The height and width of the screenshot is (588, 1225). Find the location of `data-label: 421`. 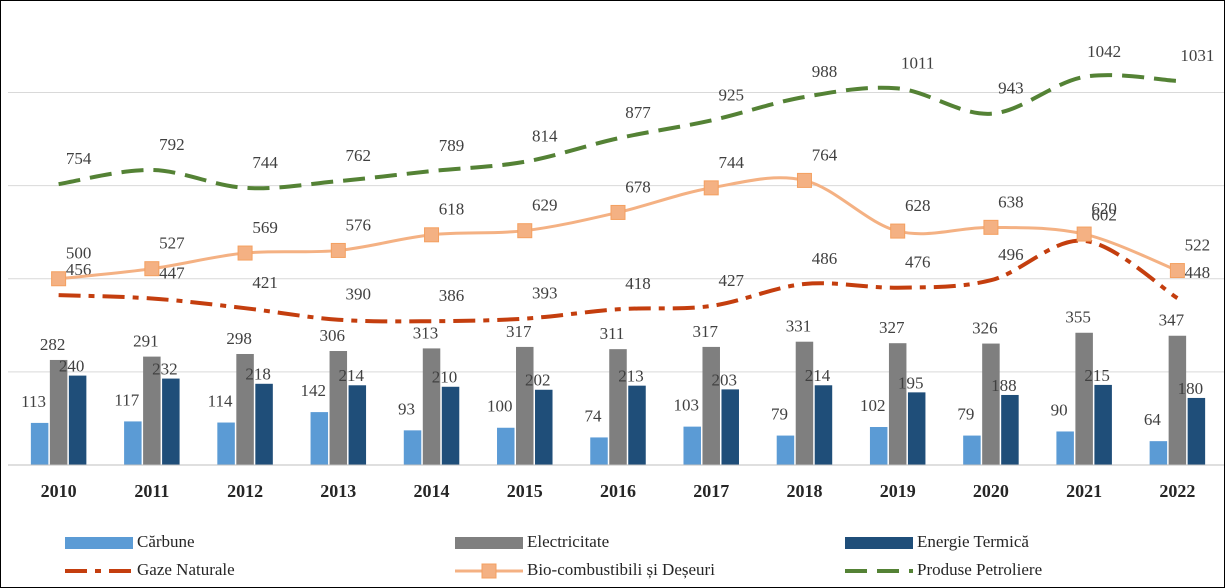

data-label: 421 is located at coordinates (265, 282).